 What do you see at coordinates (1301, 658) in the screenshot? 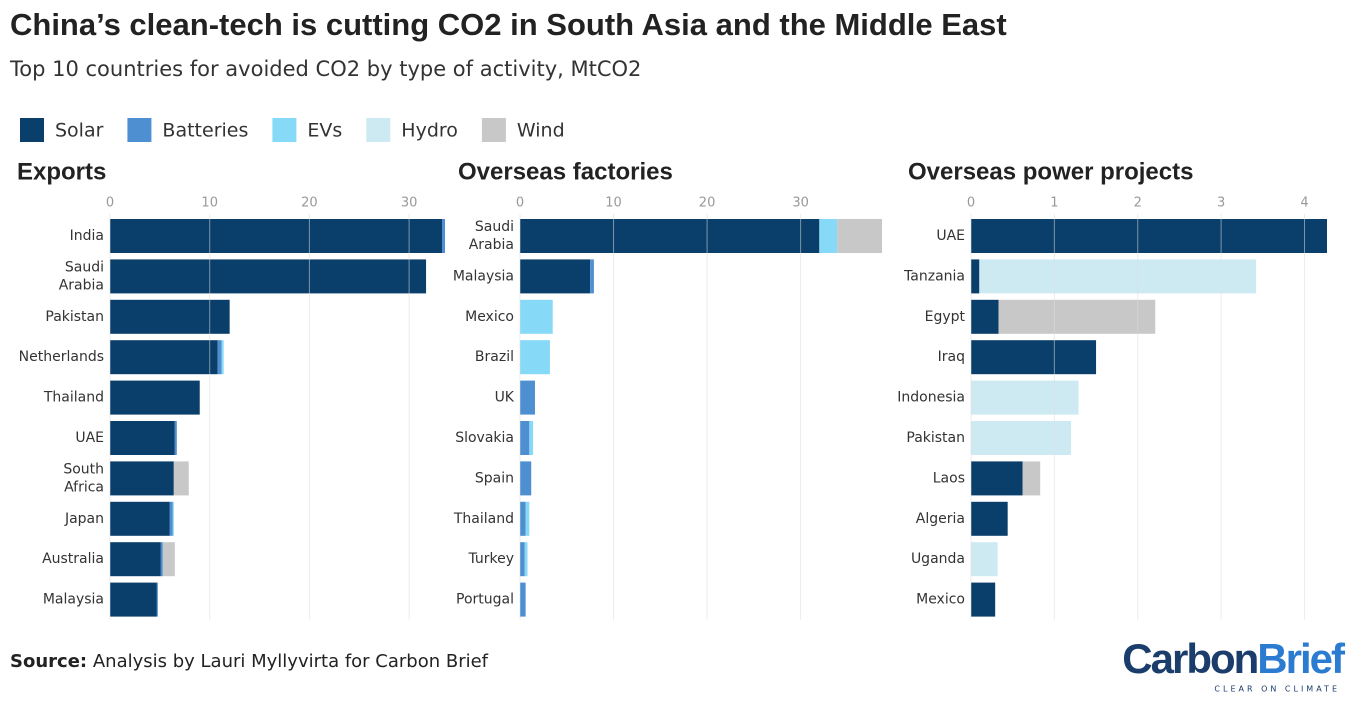
I see `logo-second: Brief` at bounding box center [1301, 658].